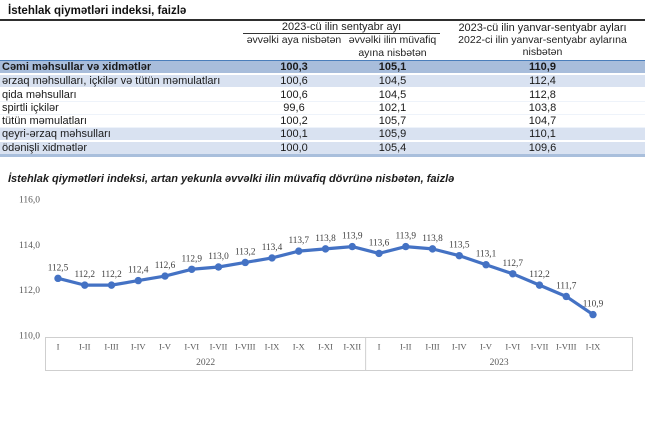 This screenshot has width=645, height=444. I want to click on row-label: ödənişli xidmətlər, so click(121, 148).